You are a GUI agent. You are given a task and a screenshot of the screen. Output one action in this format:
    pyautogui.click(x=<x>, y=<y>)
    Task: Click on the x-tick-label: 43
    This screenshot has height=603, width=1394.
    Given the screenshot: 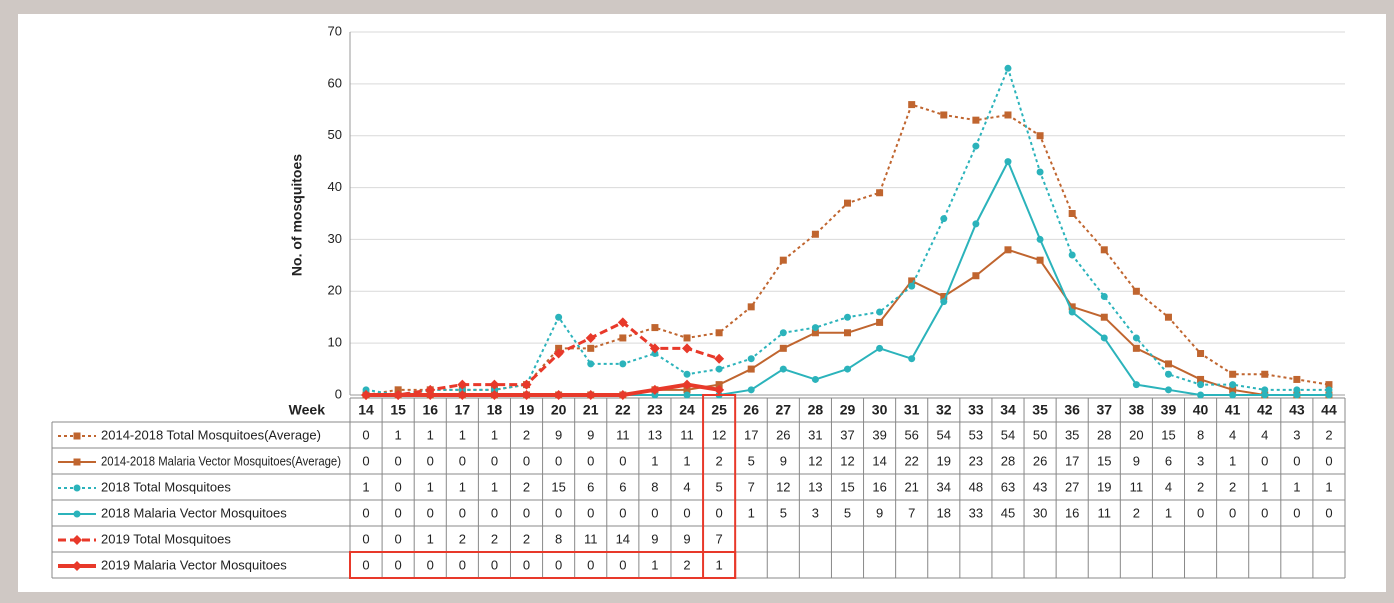 What is the action you would take?
    pyautogui.click(x=1297, y=410)
    